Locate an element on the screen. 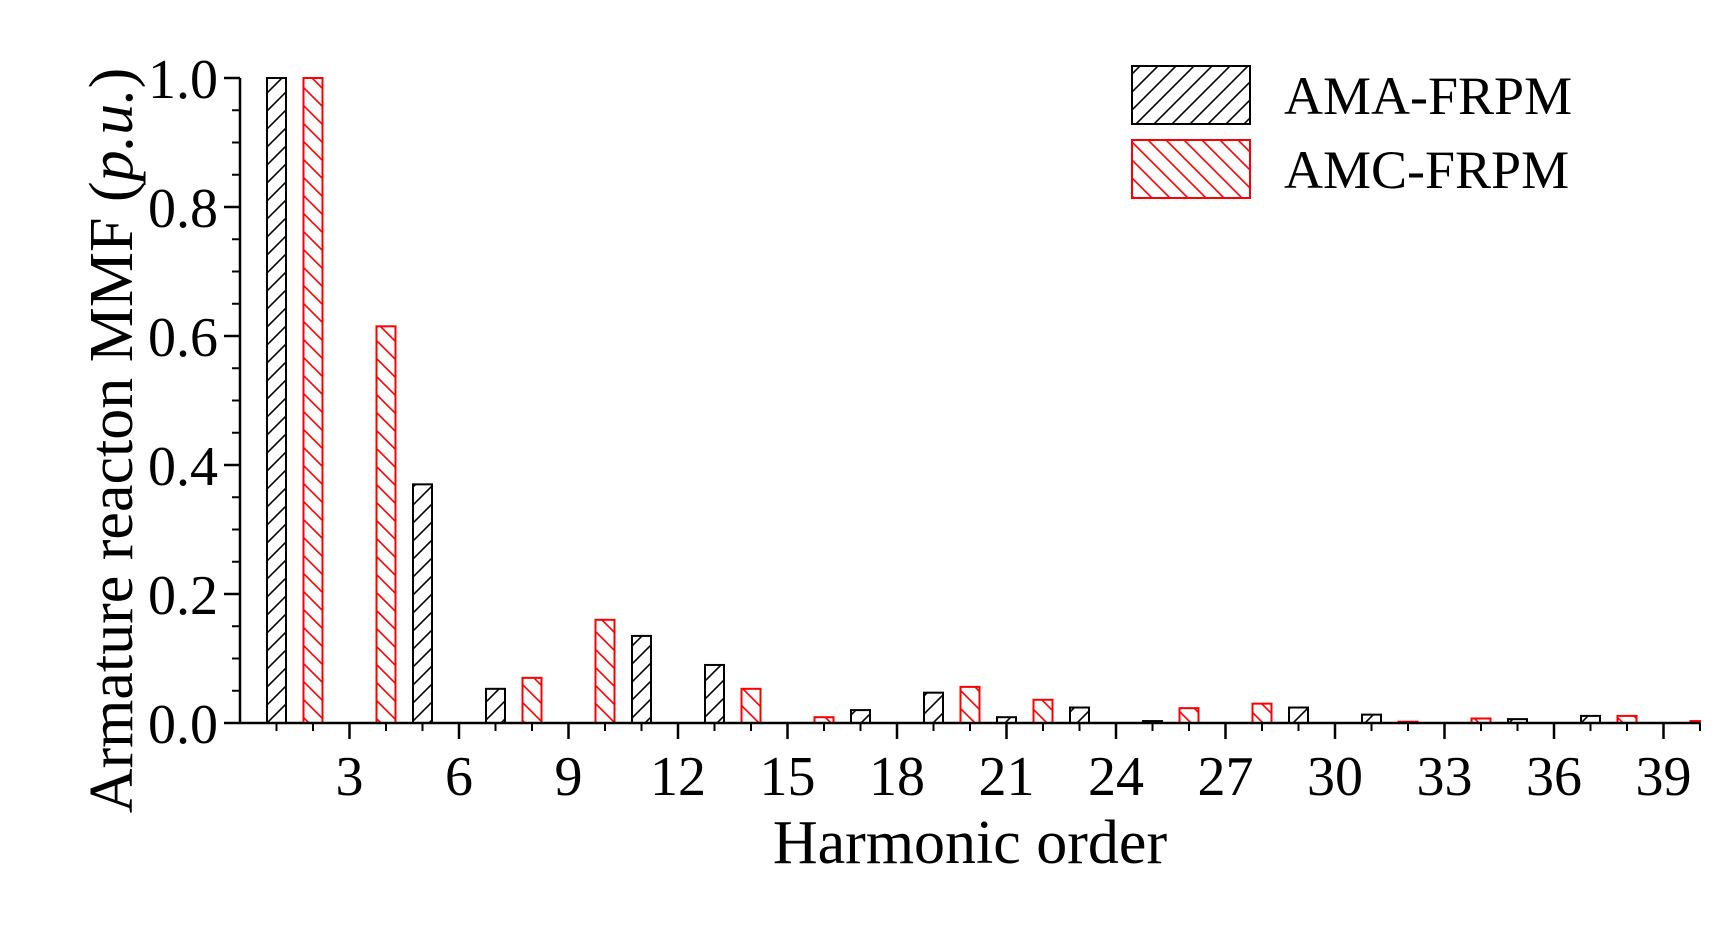 Image resolution: width=1716 pixels, height=948 pixels. bar-ama-frpm-h29 is located at coordinates (1298, 715).